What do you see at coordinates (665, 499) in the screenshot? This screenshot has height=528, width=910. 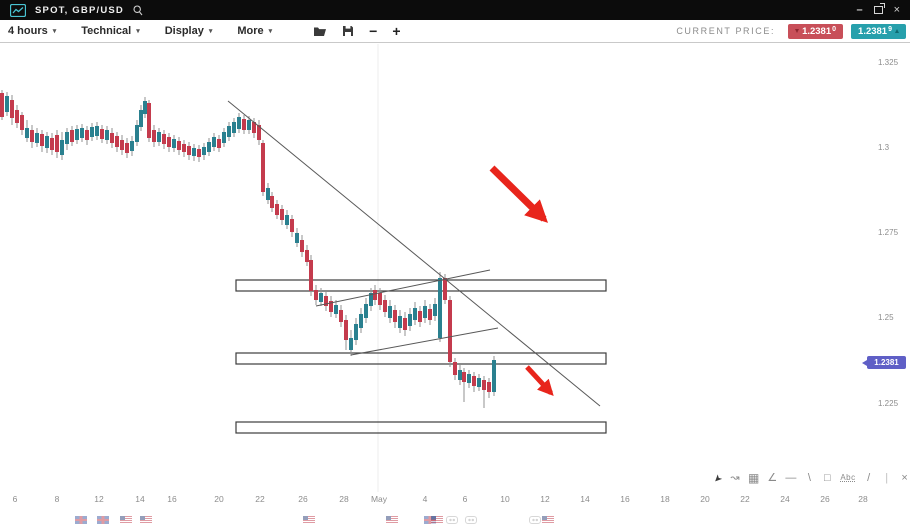 I see `x-axis-label: 18` at bounding box center [665, 499].